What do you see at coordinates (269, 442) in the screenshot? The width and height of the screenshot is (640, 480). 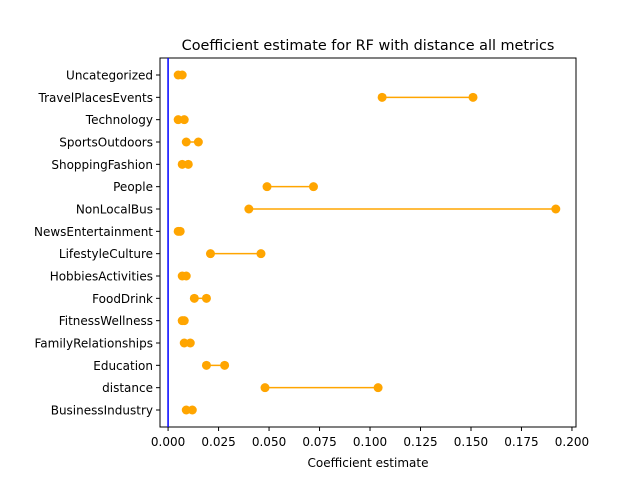 I see `x-tick-label: 0.050` at bounding box center [269, 442].